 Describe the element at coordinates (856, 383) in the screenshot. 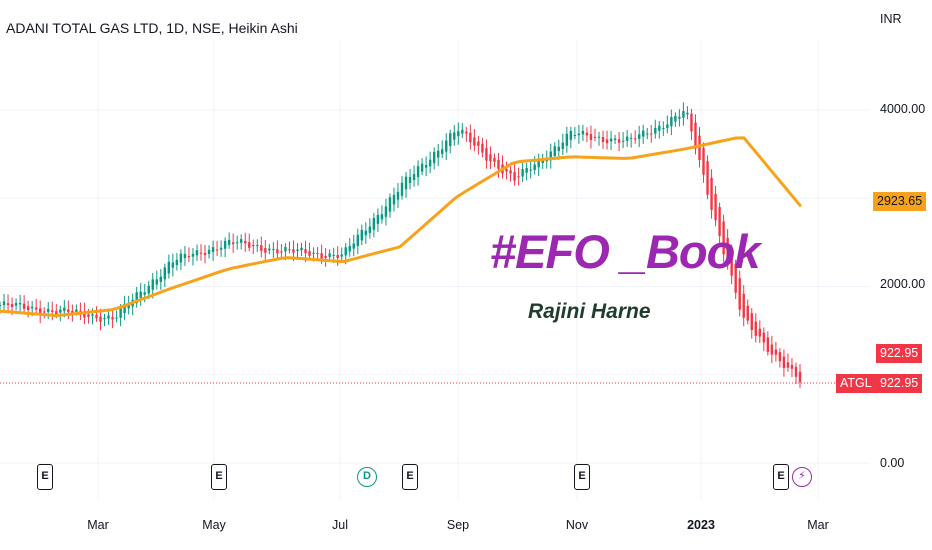

I see `symbol-badge: ATGL` at that location.